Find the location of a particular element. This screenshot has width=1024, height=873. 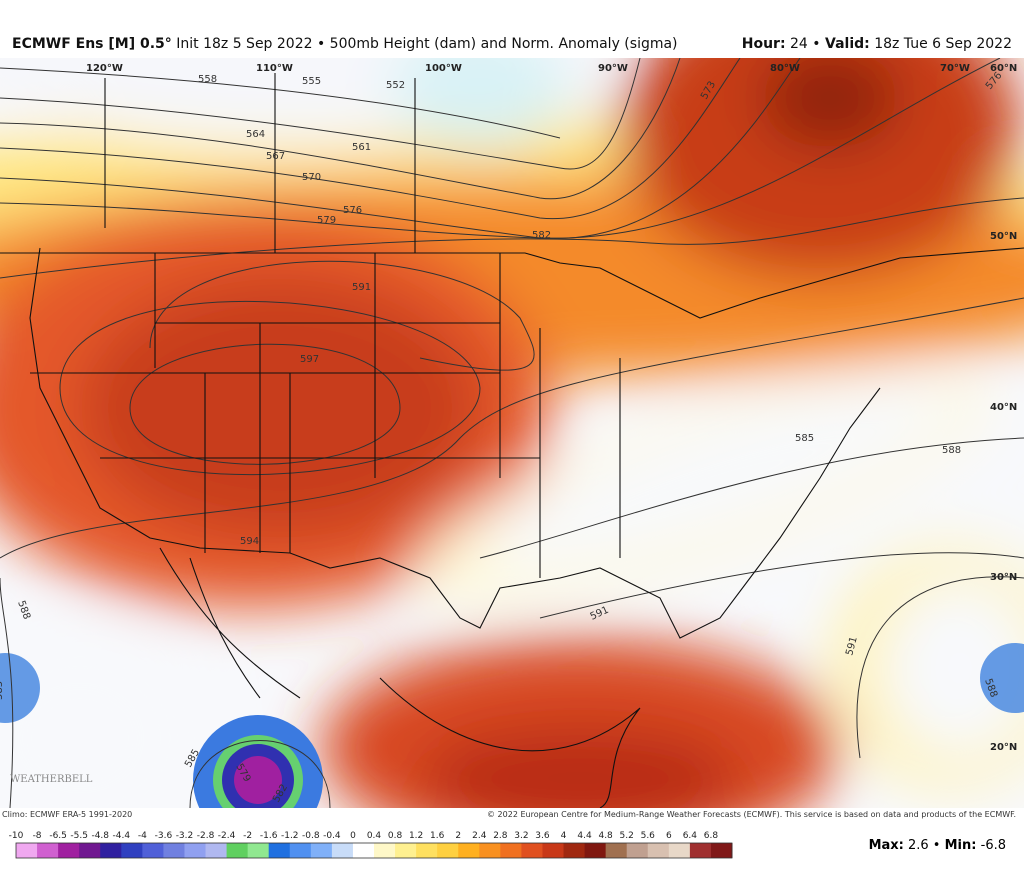

colorbar-tick-label: 1.2 is located at coordinates (416, 836).